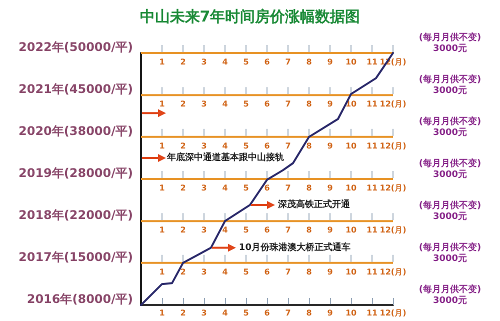 The width and height of the screenshot is (500, 321). Describe the element at coordinates (330, 62) in the screenshot. I see `x-tick-label: 9` at that location.